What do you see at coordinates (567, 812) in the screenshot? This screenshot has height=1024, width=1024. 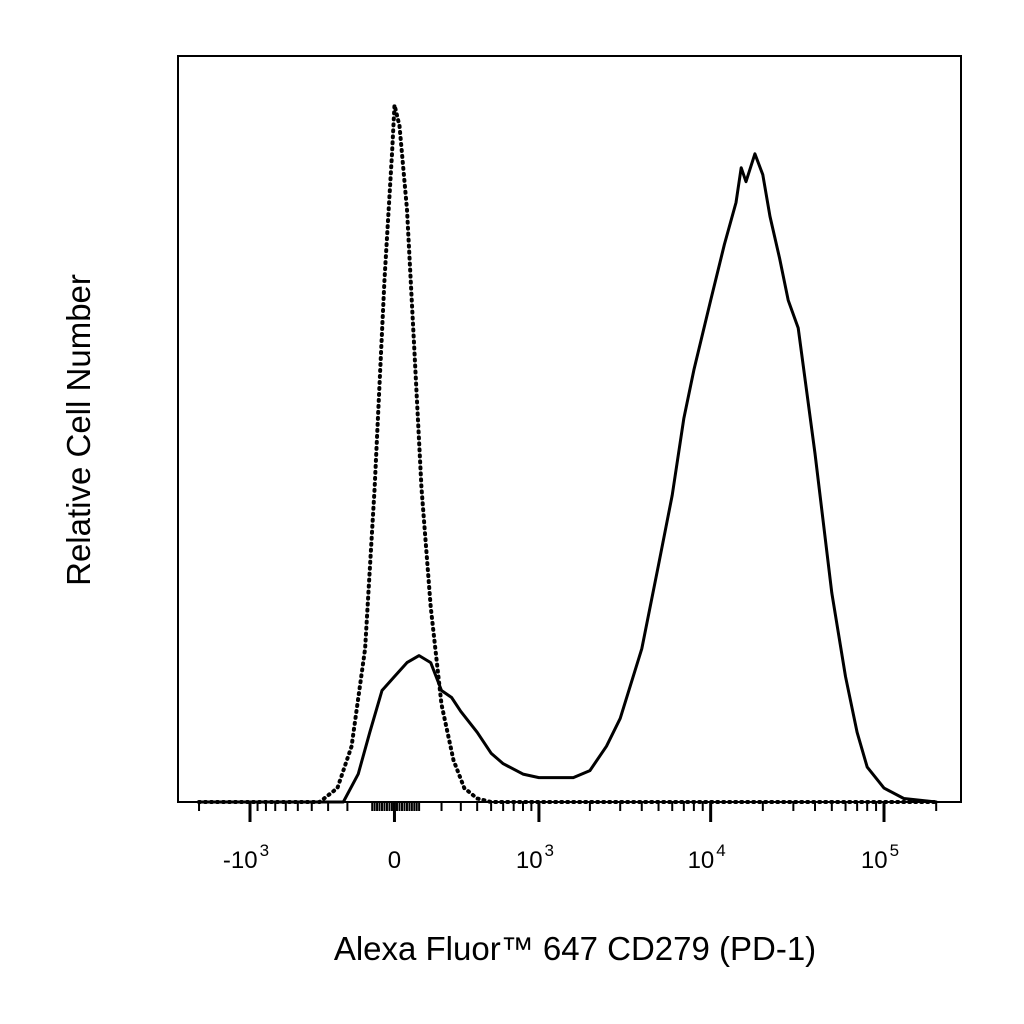 I see `x-major-ticks` at bounding box center [567, 812].